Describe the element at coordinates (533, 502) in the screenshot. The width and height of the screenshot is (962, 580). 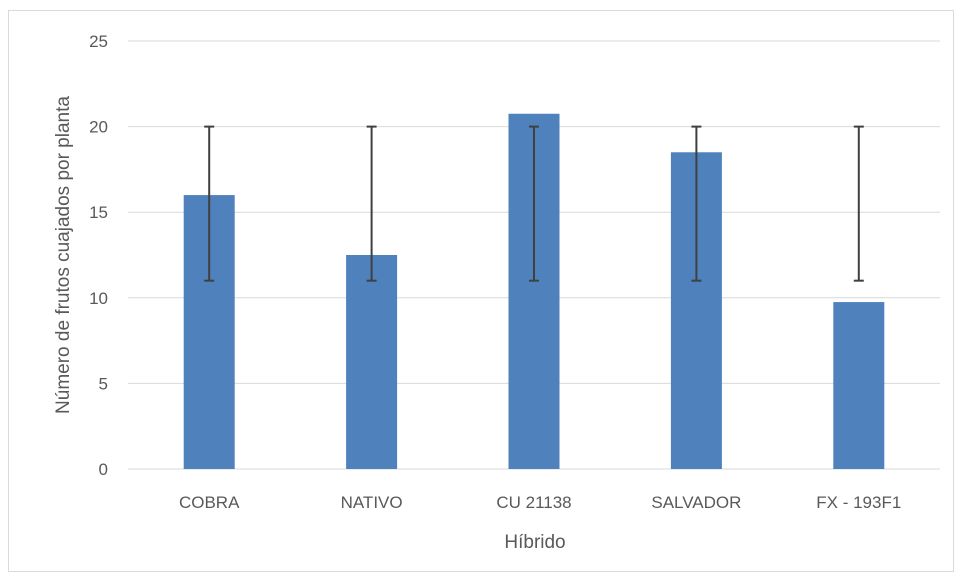
I see `x-tick-label: CU 21138` at that location.